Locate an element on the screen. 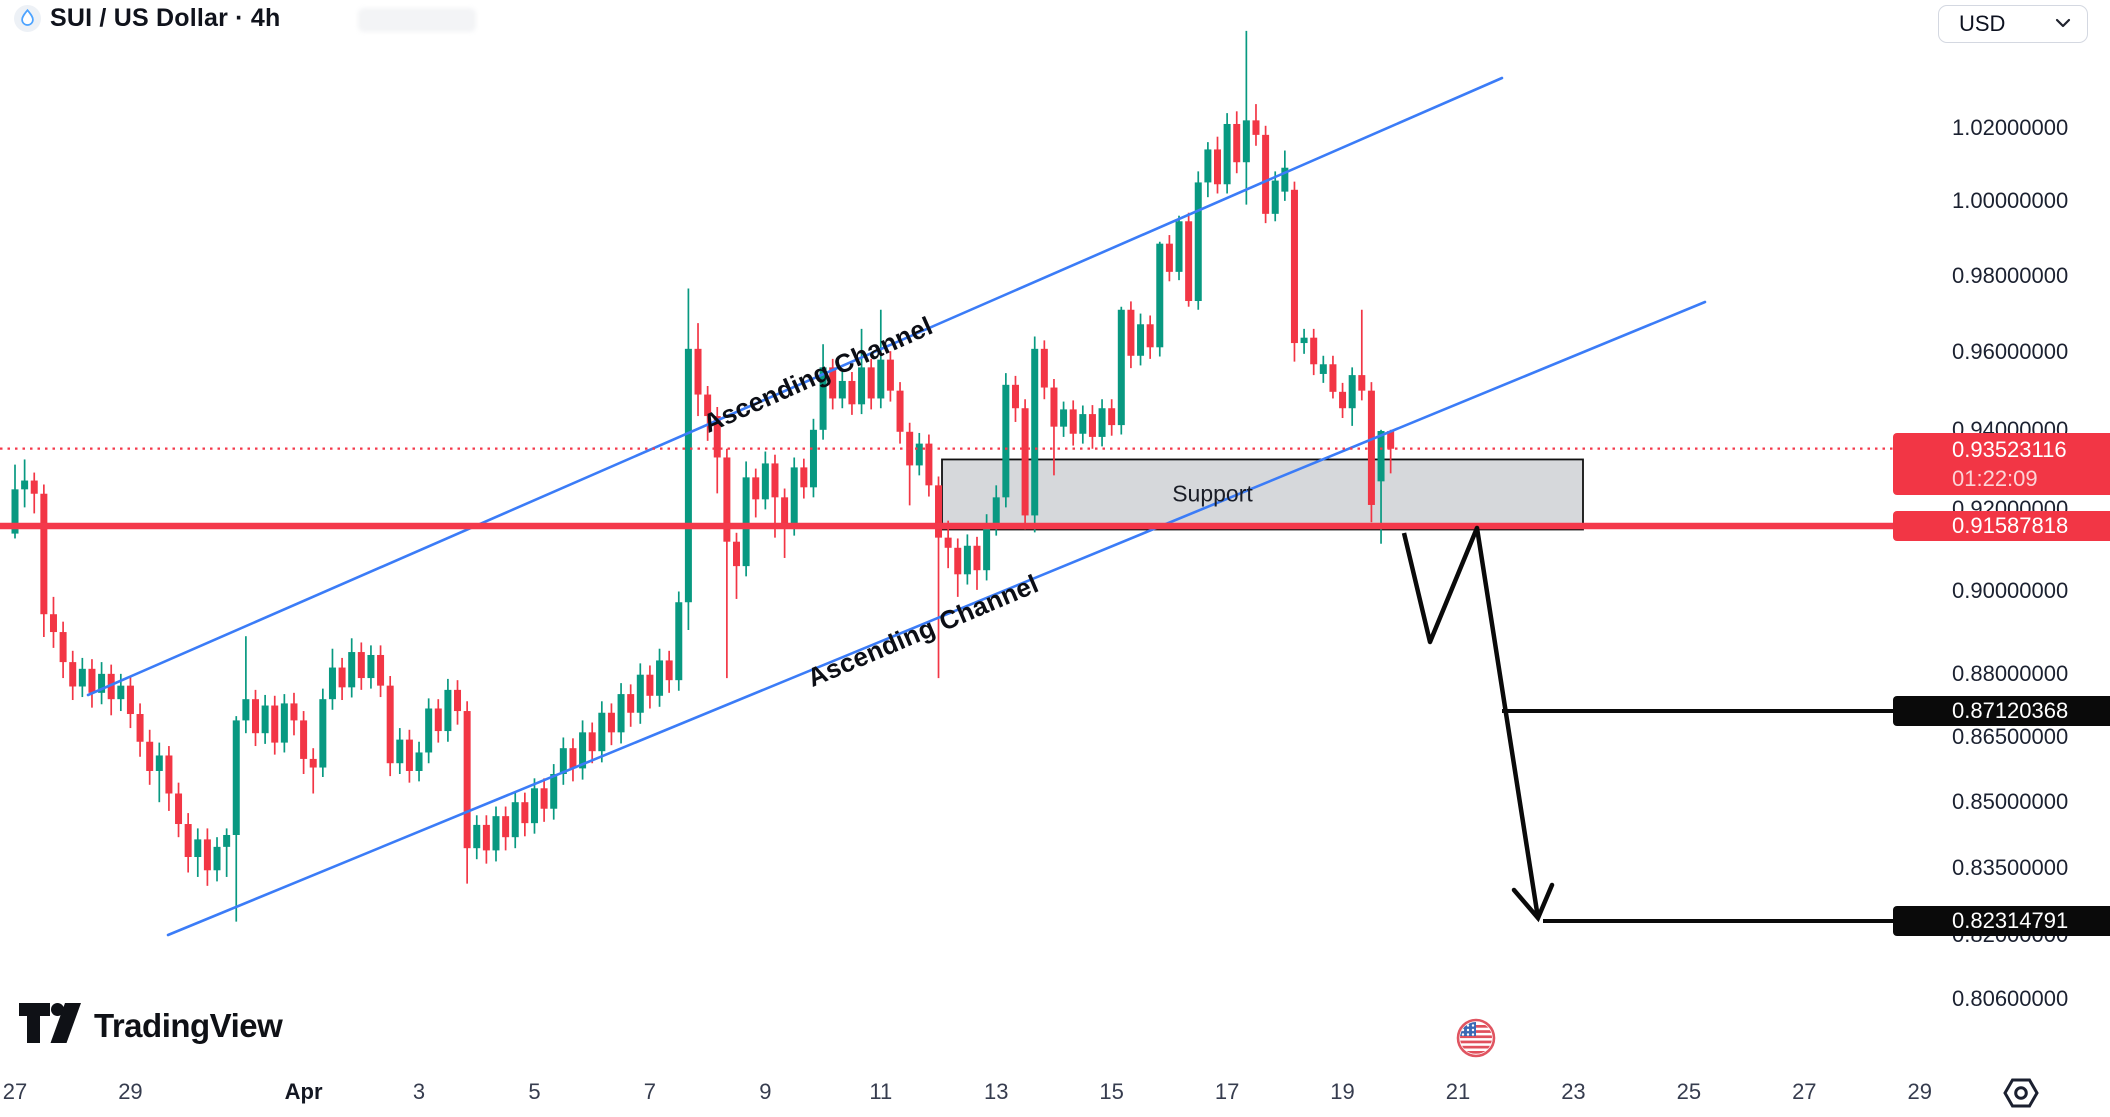 This screenshot has width=2110, height=1117. tradingview-logo-text: TradingView is located at coordinates (188, 1025).